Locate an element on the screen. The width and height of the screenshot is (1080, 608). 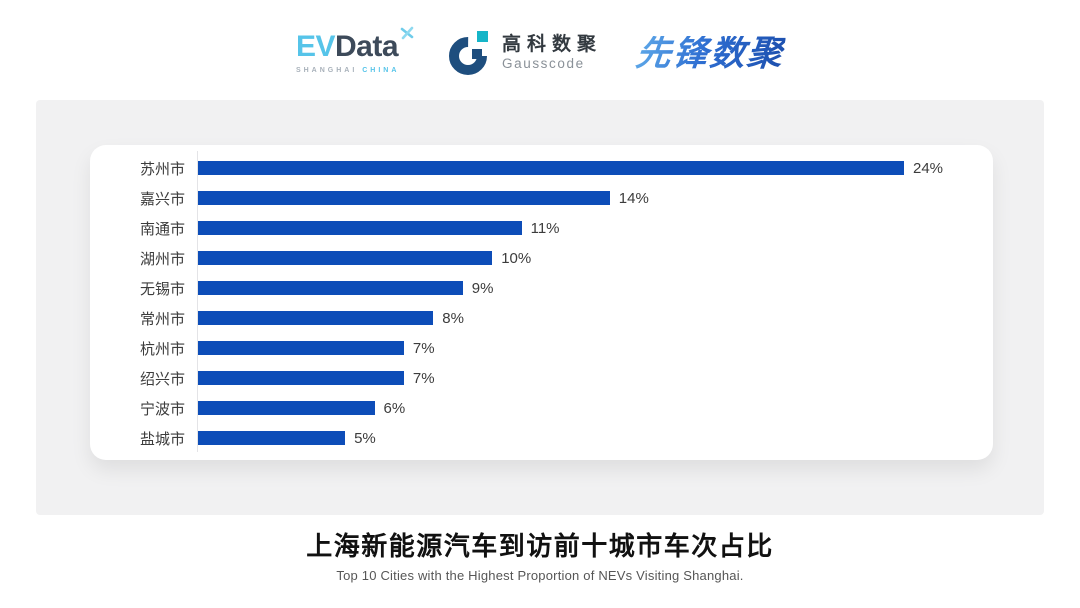
gausscode-logo: 高科数聚 Gausscode is located at coordinates (525, 53).